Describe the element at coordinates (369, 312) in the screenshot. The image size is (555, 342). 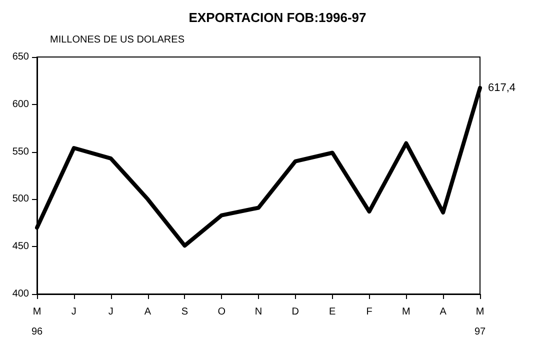
I see `x-tick-label: F` at that location.